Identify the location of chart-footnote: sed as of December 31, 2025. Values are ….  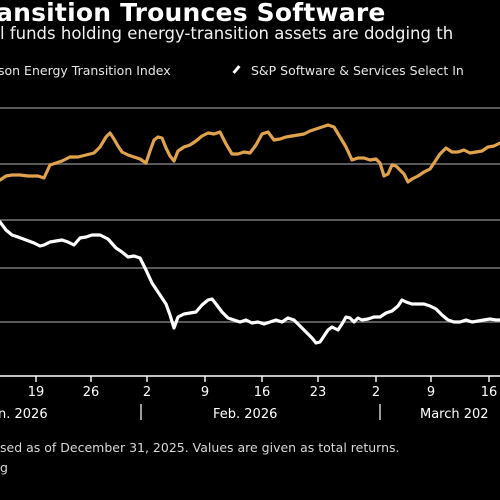
(200, 447).